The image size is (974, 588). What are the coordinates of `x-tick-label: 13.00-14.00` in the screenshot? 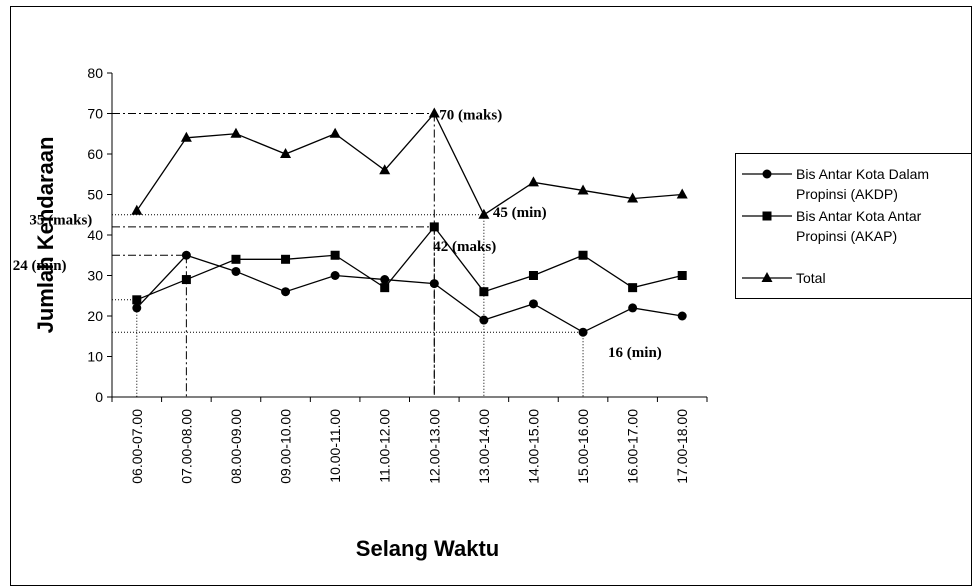 It's located at (484, 446).